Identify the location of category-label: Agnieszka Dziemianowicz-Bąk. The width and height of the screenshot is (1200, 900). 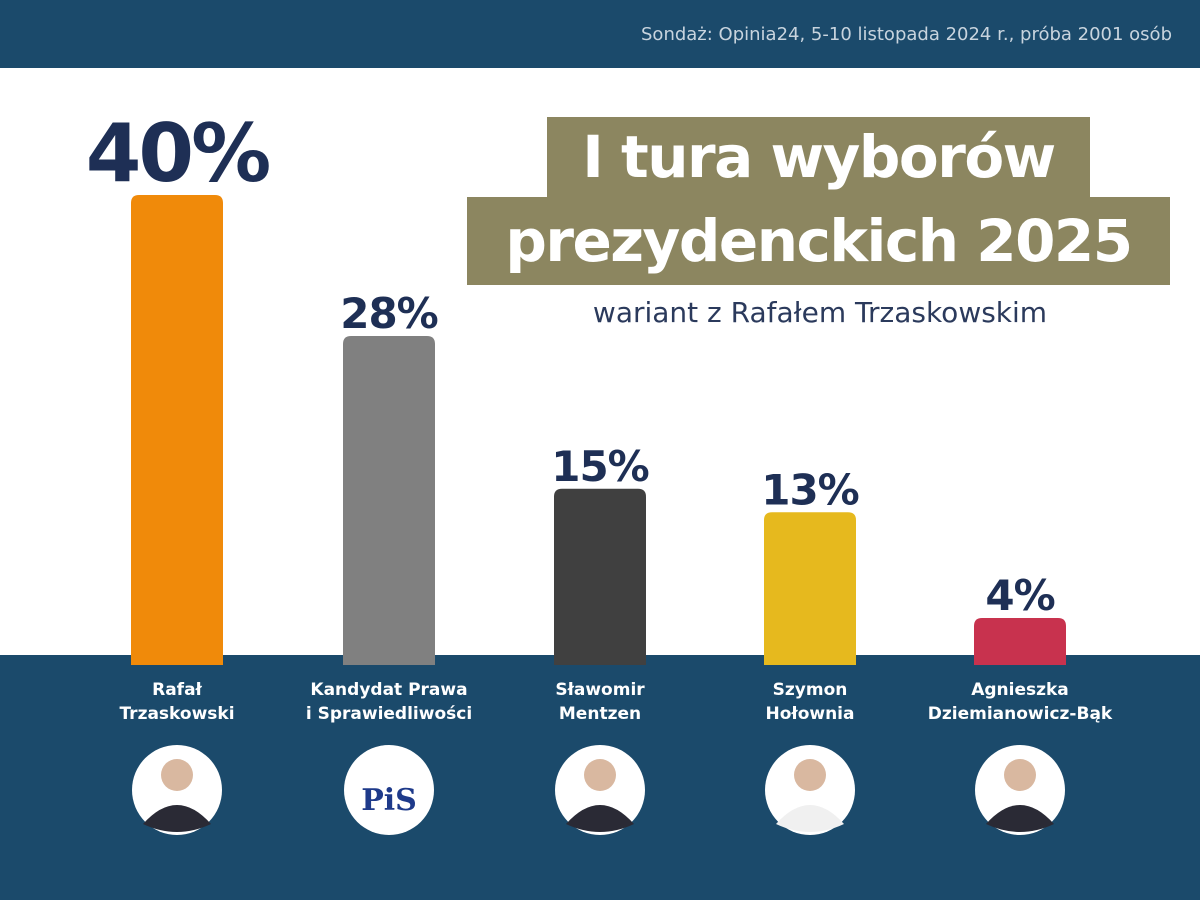
(1020, 702).